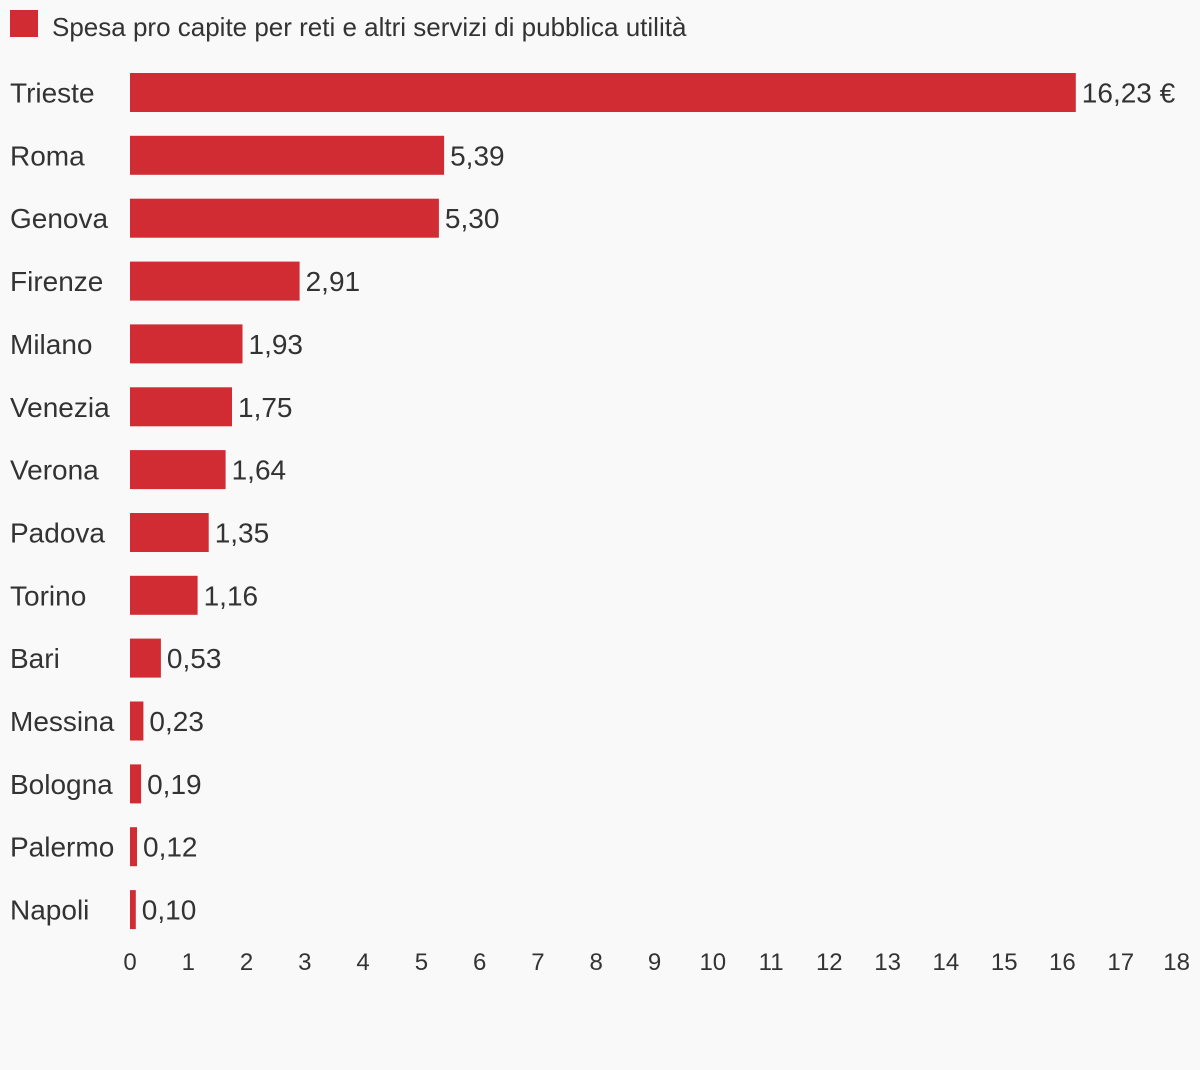 The width and height of the screenshot is (1200, 1070). Describe the element at coordinates (287, 155) in the screenshot. I see `bar-roma` at that location.